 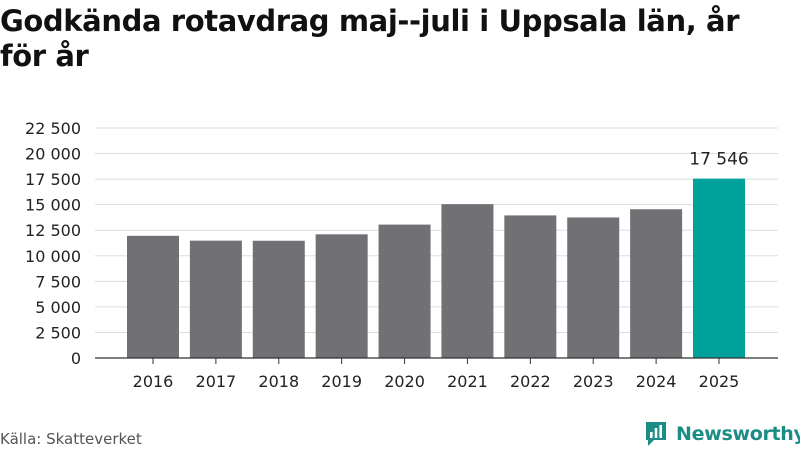 I want to click on bar-2017, so click(x=215, y=299).